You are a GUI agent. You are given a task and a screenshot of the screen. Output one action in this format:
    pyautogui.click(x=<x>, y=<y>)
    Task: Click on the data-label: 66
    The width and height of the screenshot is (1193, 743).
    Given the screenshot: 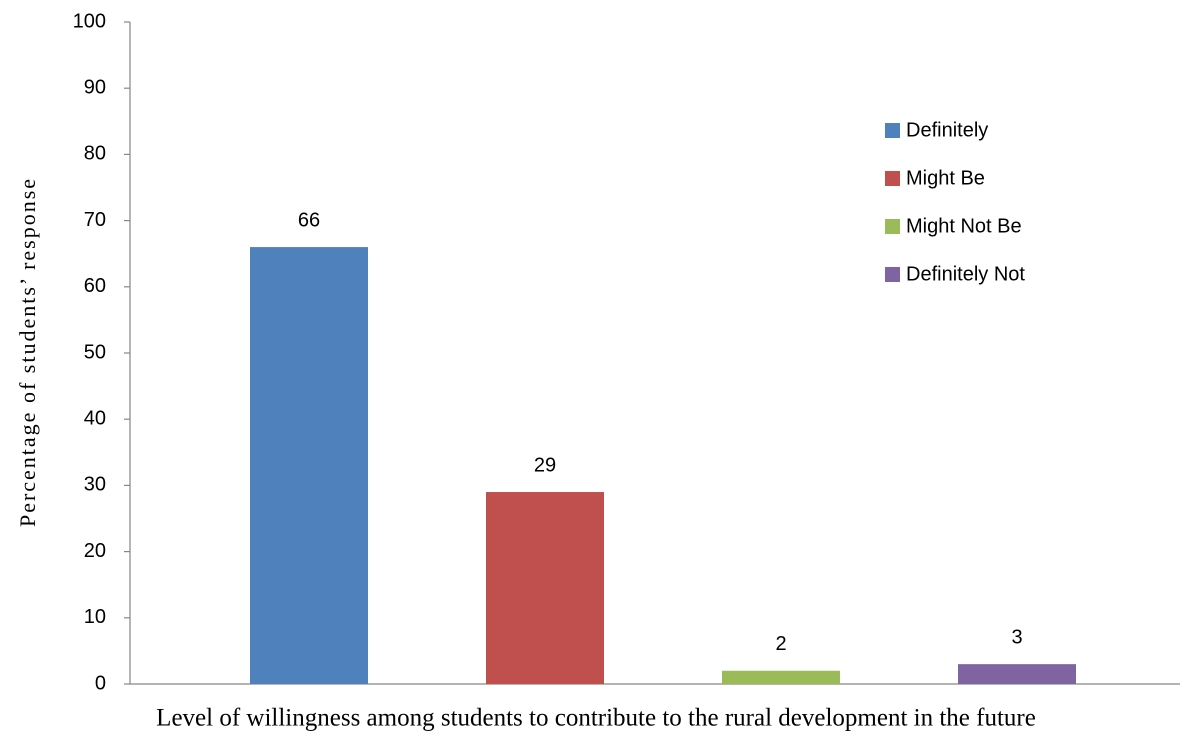 What is the action you would take?
    pyautogui.click(x=309, y=220)
    